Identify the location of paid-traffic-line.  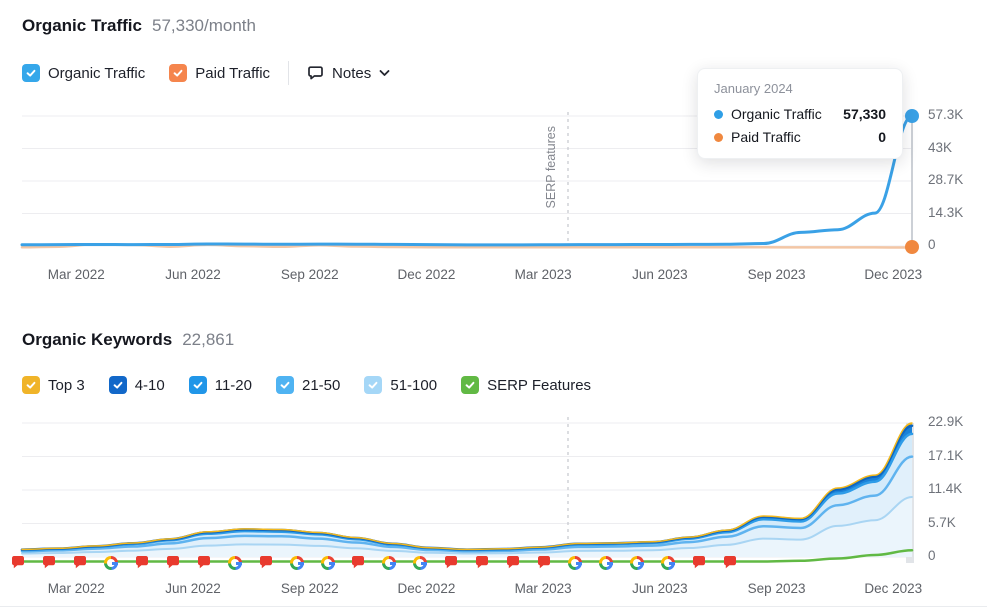
(467, 246).